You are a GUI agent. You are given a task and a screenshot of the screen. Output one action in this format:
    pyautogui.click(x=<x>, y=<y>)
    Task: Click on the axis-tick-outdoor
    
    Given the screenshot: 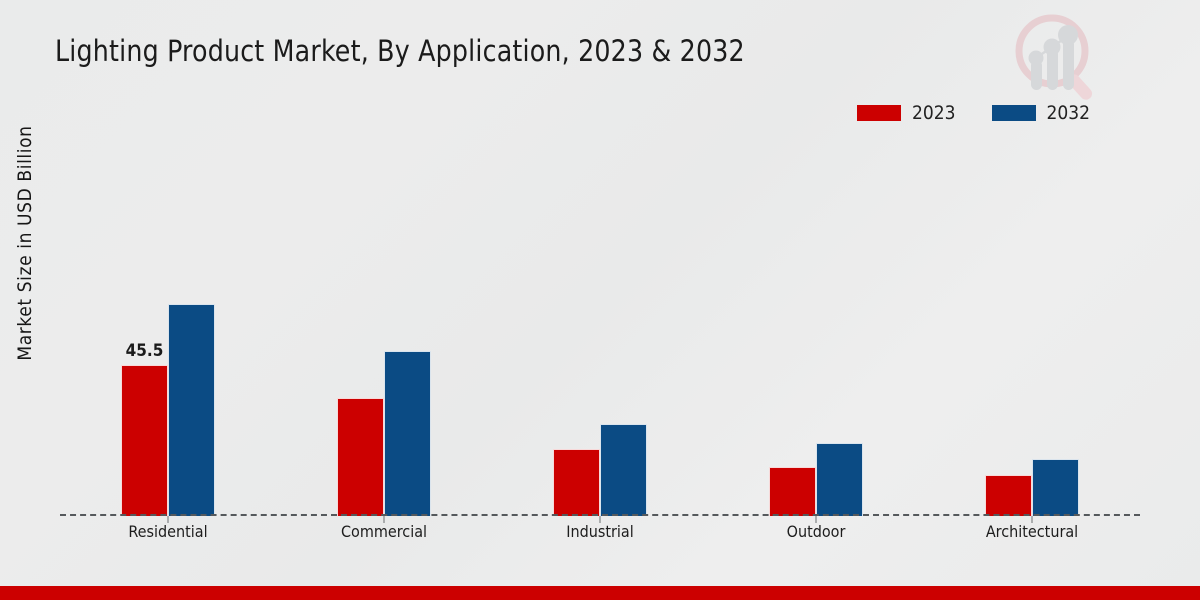 What is the action you would take?
    pyautogui.click(x=816, y=519)
    